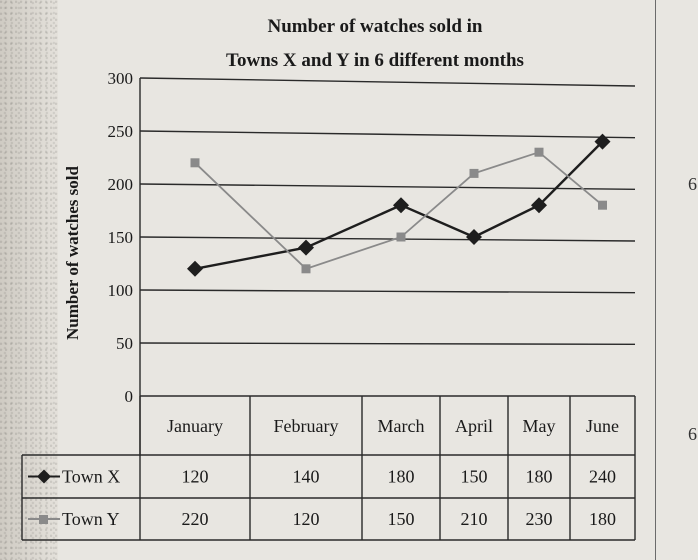 This screenshot has height=560, width=698. What do you see at coordinates (195, 477) in the screenshot?
I see `table-cell-0-0: 120` at bounding box center [195, 477].